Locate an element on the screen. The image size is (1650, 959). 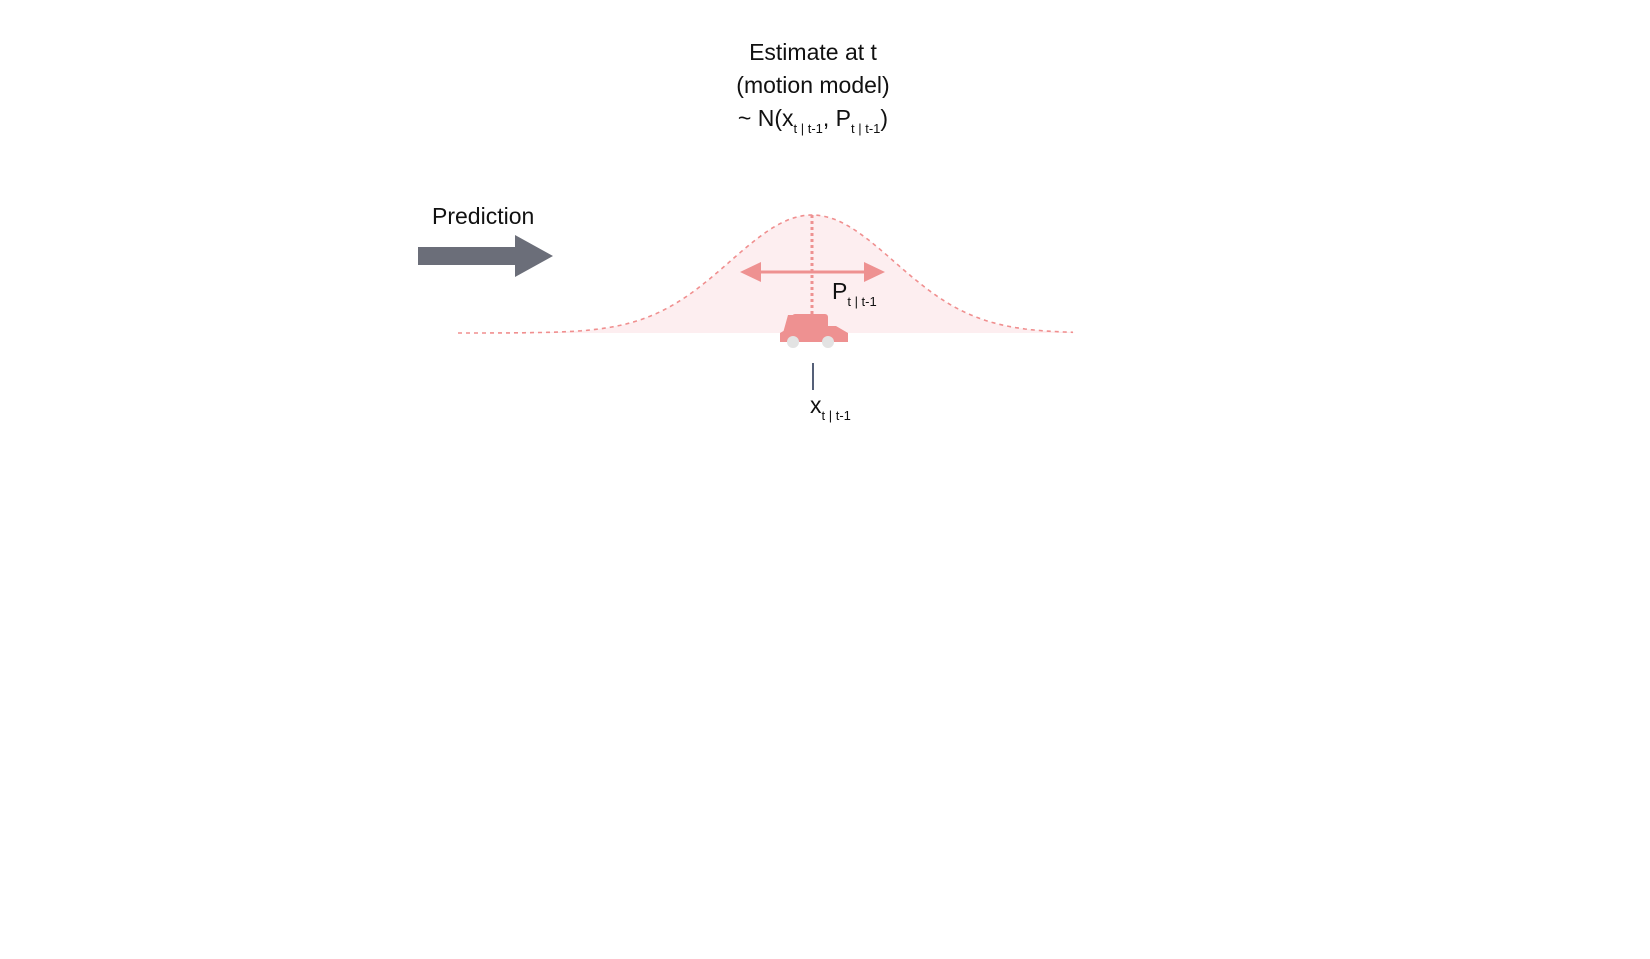
estimate-distribution: ~ N(xt | t-1, Pt | t-1) is located at coordinates (813, 123).